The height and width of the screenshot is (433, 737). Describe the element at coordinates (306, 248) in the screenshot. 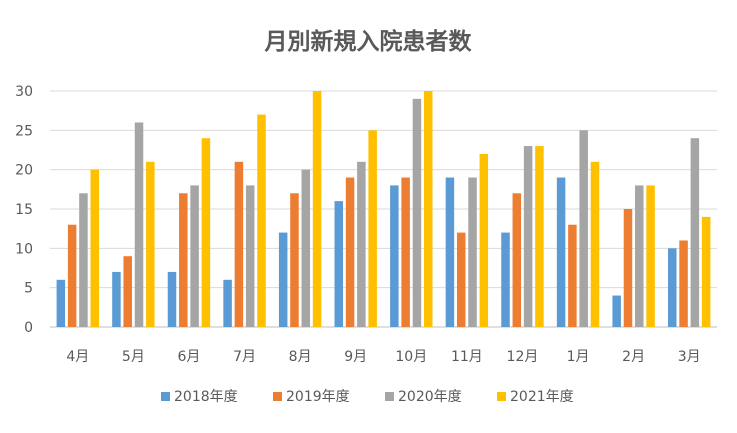

I see `bar-8月-2020年度` at that location.